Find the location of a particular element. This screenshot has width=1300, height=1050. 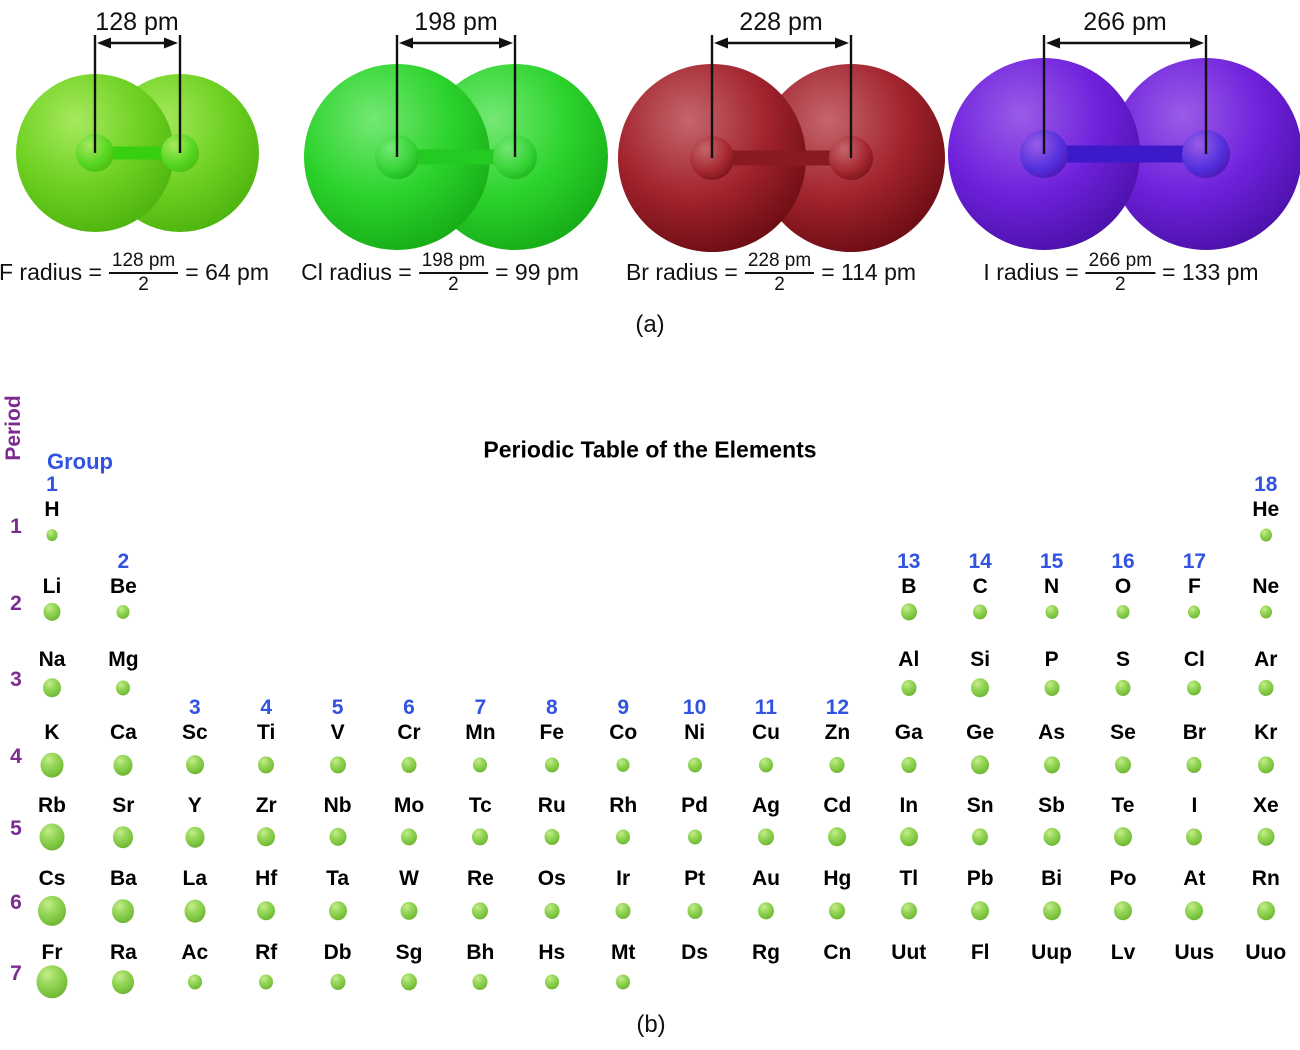

element-symbol: Na is located at coordinates (52, 659).